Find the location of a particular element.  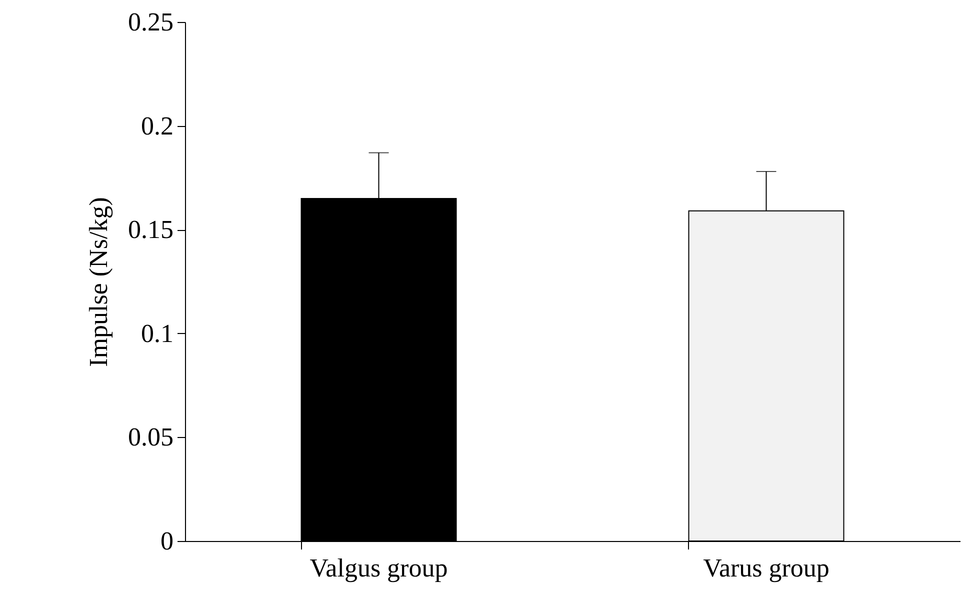

y-tick-label: 0.1 is located at coordinates (157, 333).